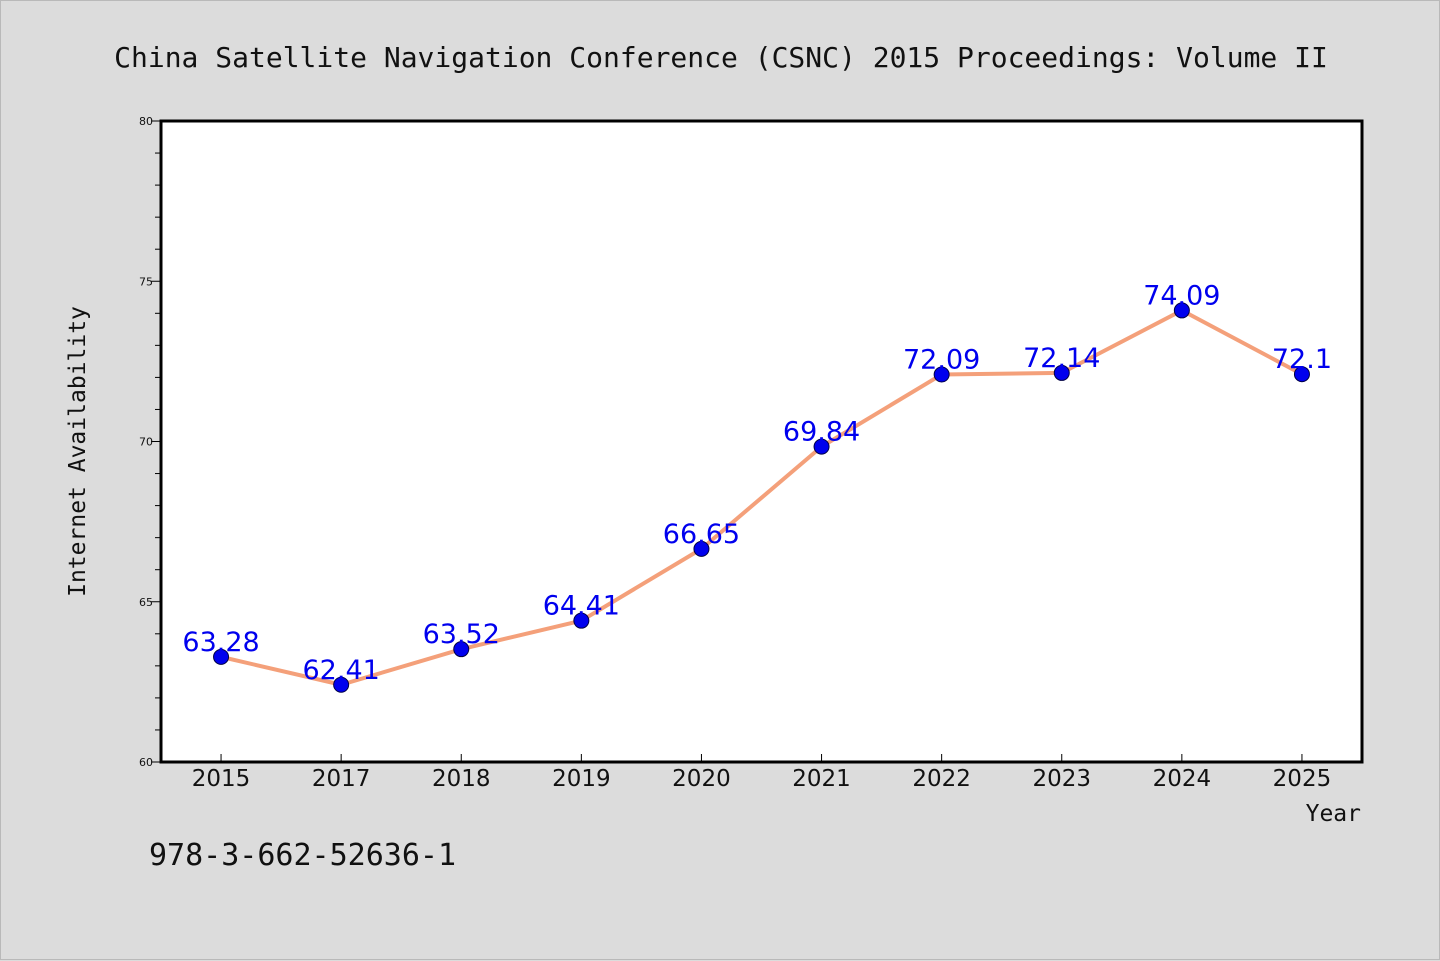 The height and width of the screenshot is (961, 1440). I want to click on data-label: 74.09, so click(1181, 295).